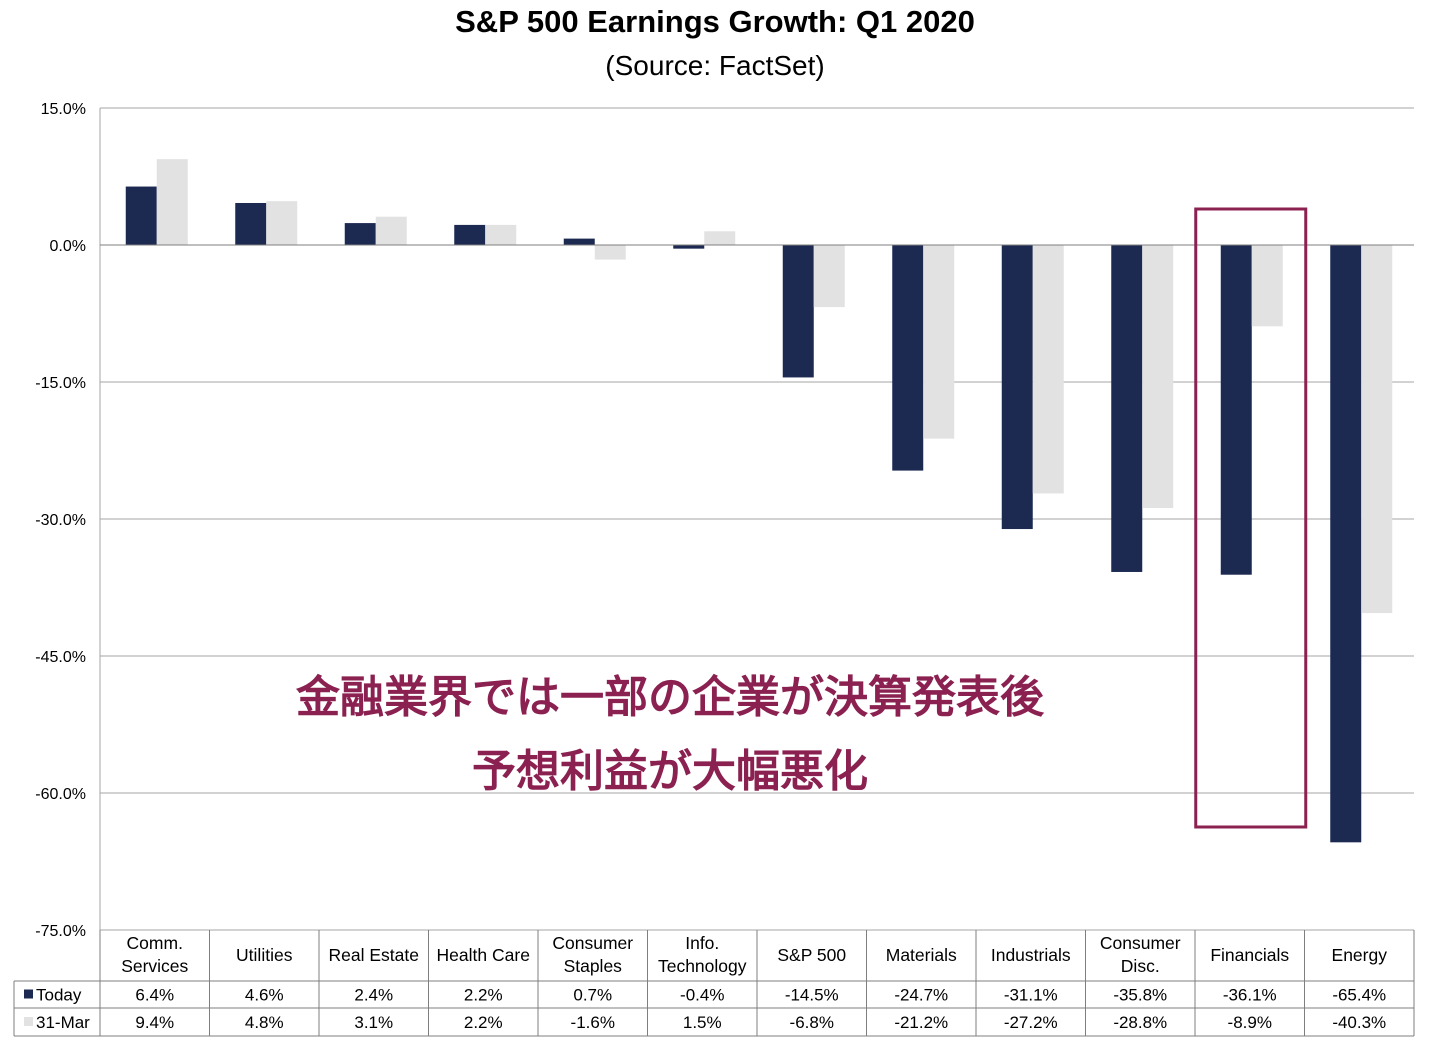 The image size is (1430, 1042). I want to click on x-tick-label: Disc., so click(1140, 966).